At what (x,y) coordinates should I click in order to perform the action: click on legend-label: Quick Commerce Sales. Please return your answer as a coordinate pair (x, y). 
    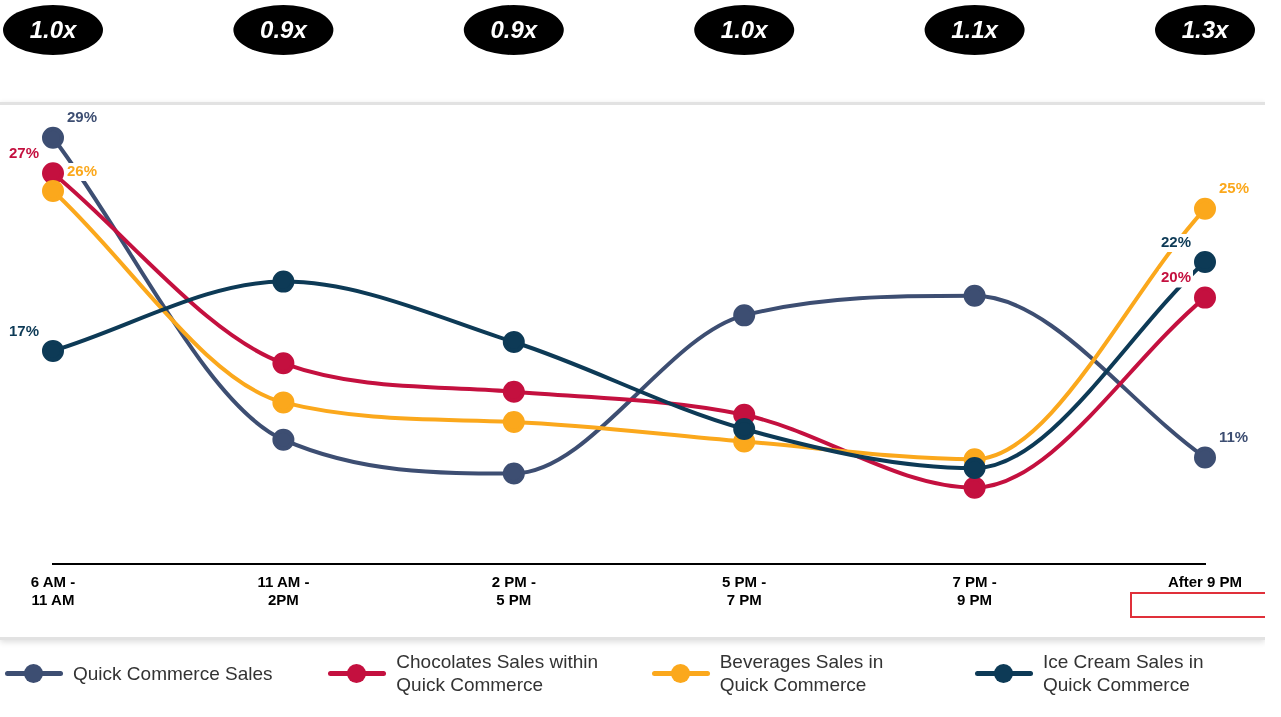
    Looking at the image, I should click on (173, 673).